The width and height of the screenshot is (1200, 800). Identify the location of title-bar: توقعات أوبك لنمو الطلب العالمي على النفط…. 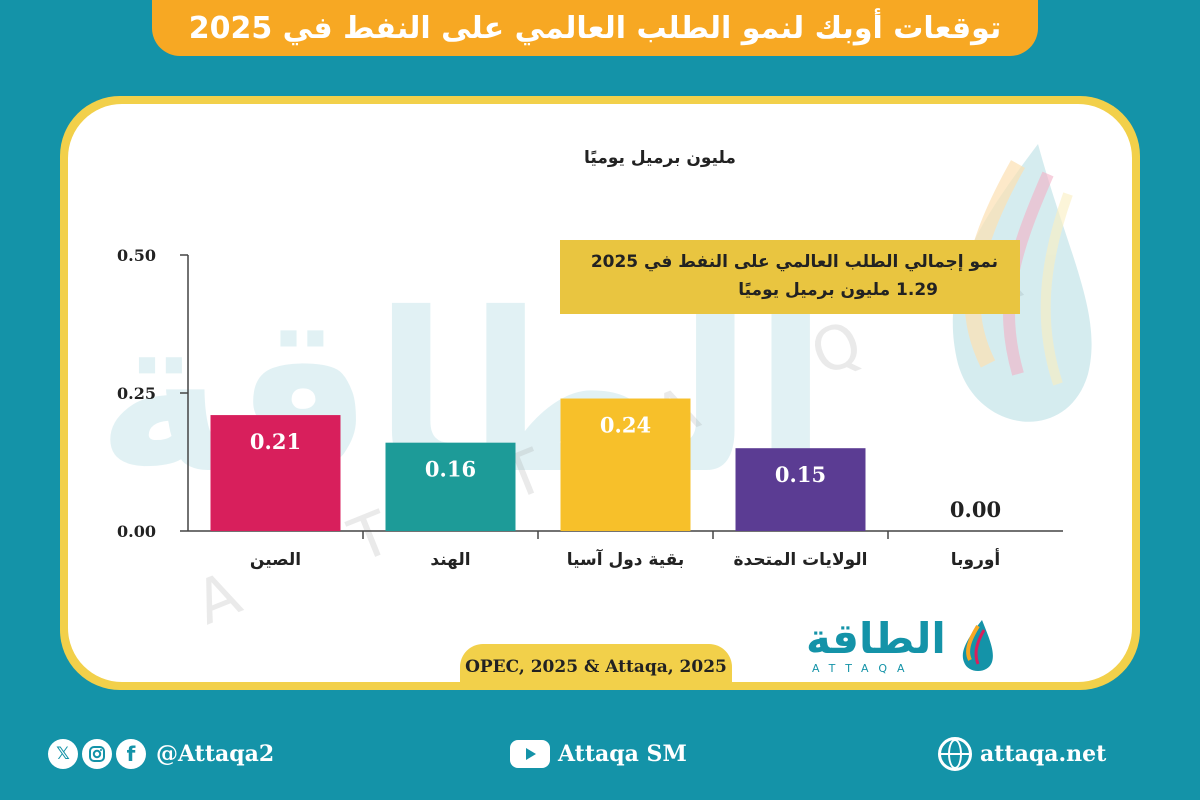
(595, 28).